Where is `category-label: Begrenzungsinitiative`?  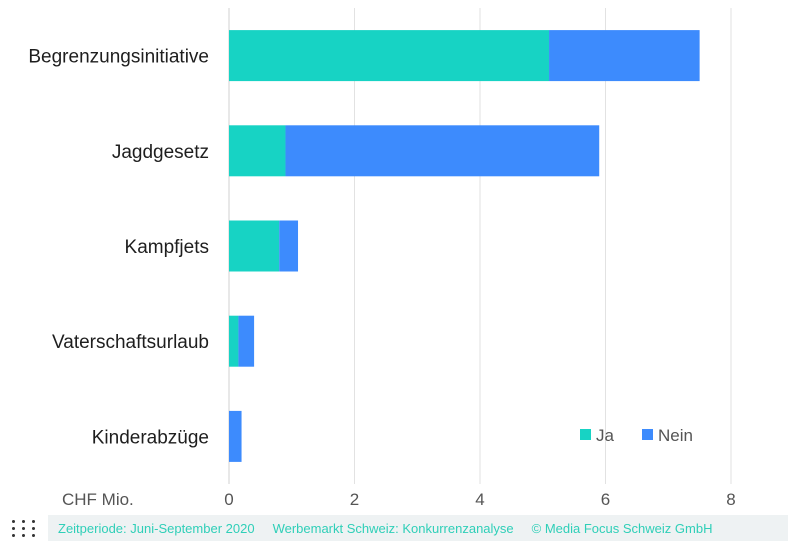 category-label: Begrenzungsinitiative is located at coordinates (118, 57).